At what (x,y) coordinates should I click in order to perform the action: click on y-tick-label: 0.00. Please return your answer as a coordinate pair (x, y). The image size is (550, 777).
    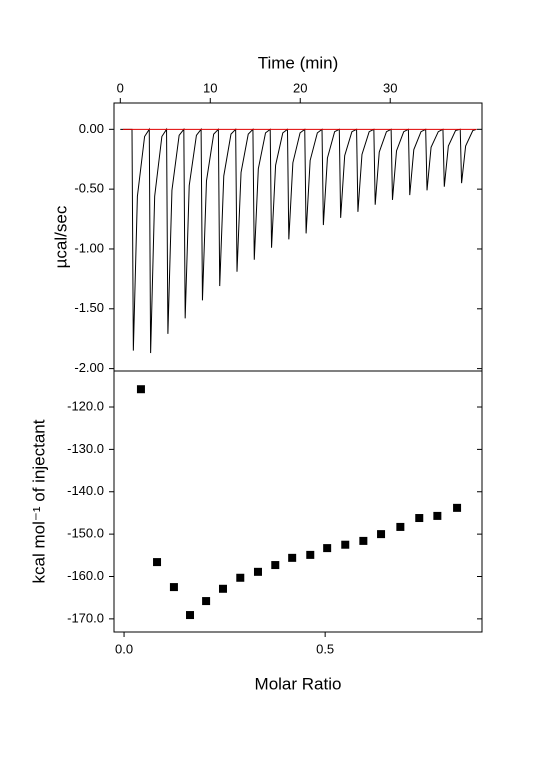
    Looking at the image, I should click on (91, 128).